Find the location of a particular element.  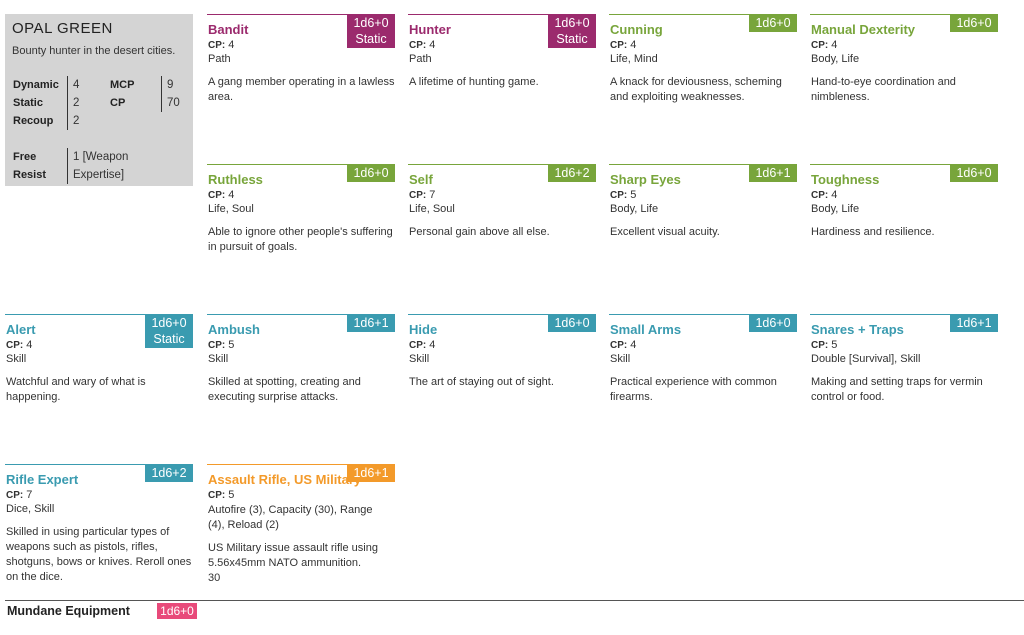

resist-label: Resist is located at coordinates (30, 175).